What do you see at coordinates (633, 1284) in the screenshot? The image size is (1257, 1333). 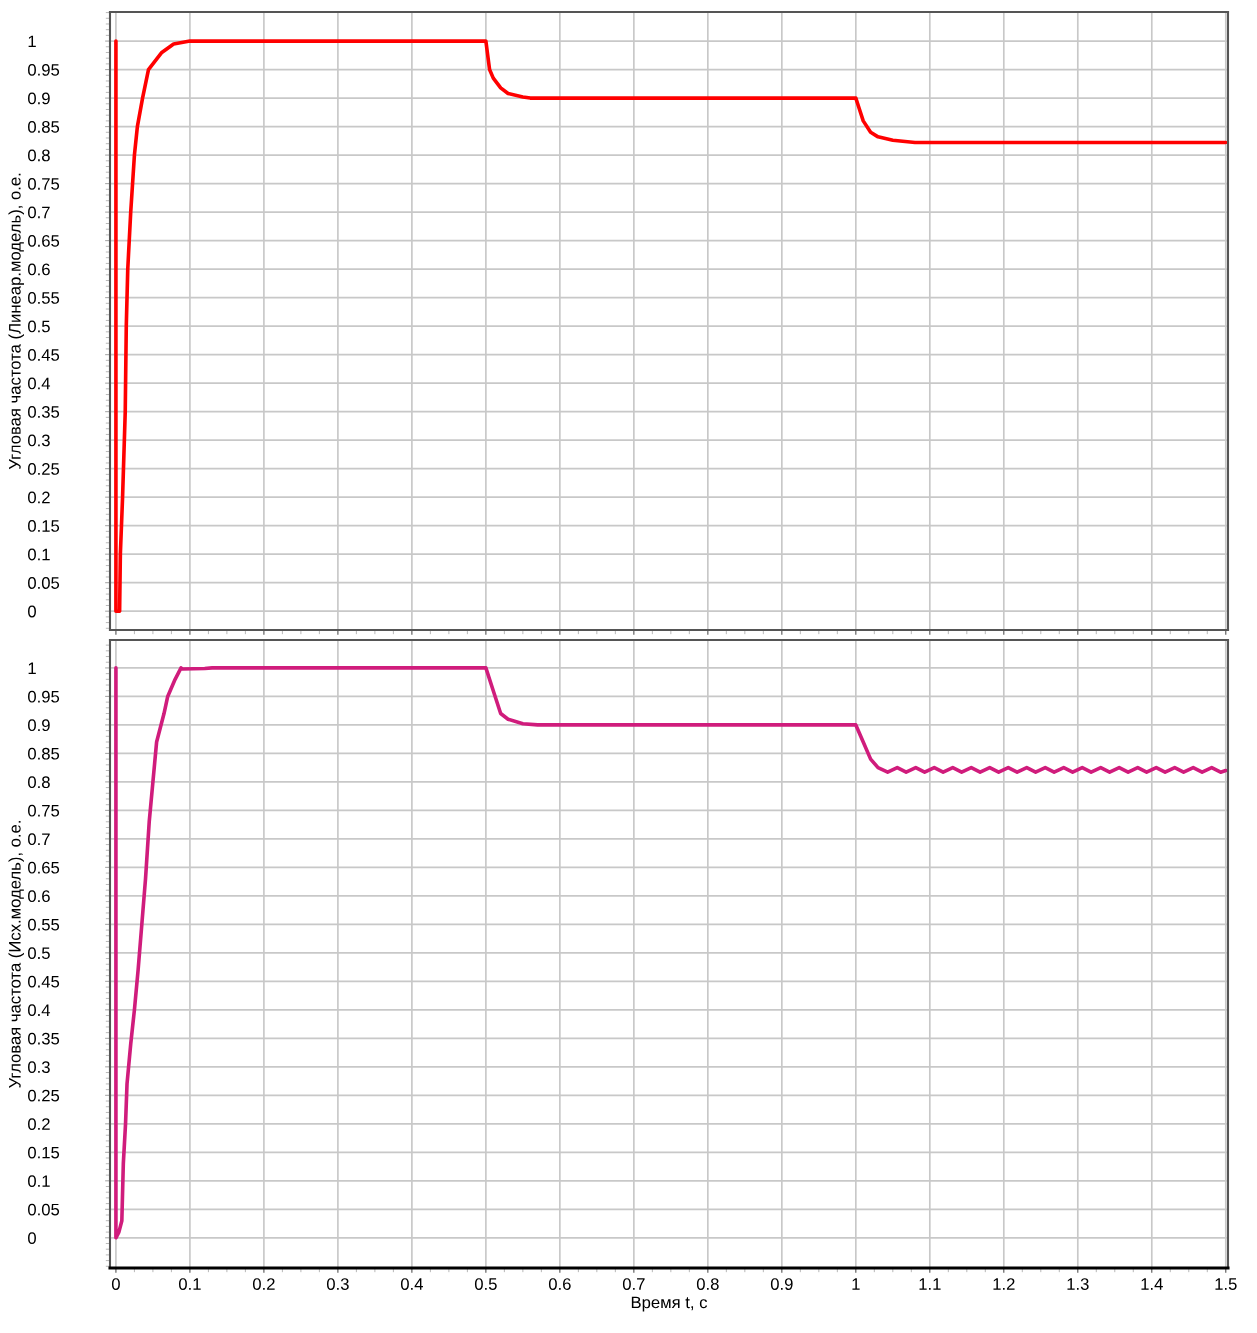 I see `x-tick-label: 0.7` at bounding box center [633, 1284].